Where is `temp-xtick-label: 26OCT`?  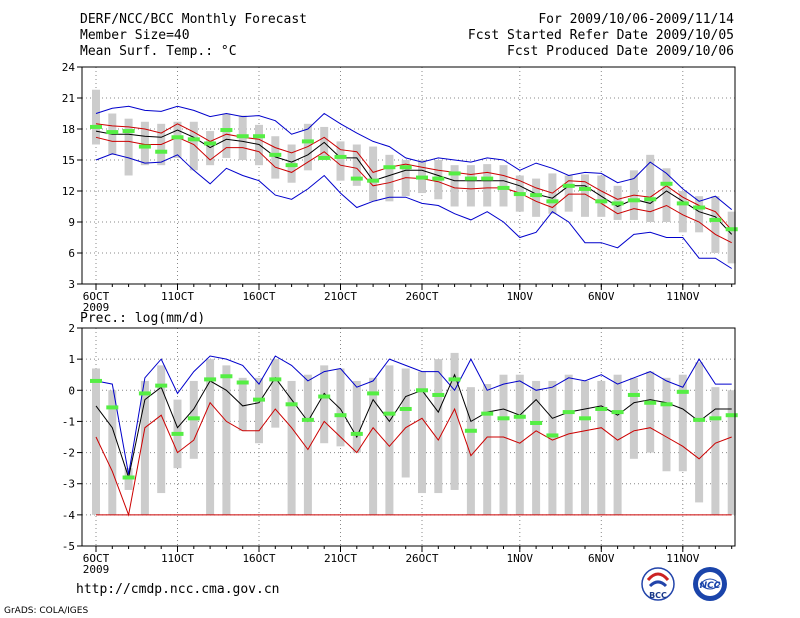 temp-xtick-label: 26OCT is located at coordinates (421, 296).